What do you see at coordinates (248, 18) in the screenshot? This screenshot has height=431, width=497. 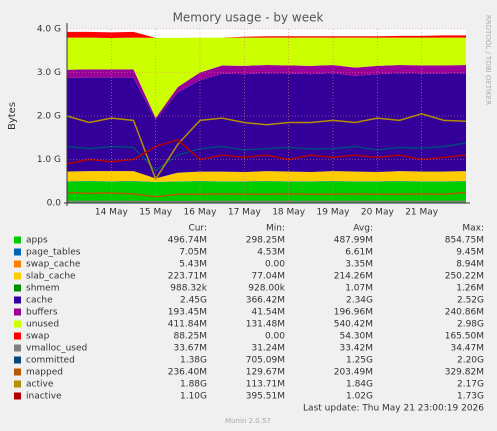 I see `chart-title: Memory usage - by week` at bounding box center [248, 18].